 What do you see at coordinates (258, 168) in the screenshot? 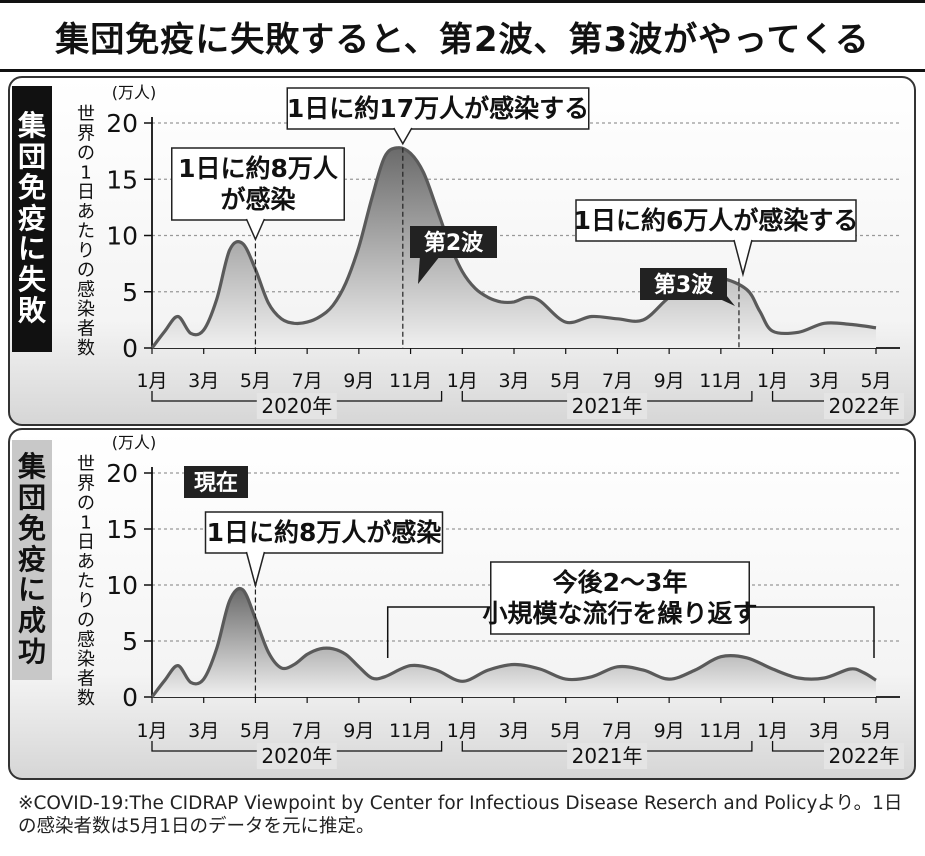
I see `annotation-wave1-text: 1日に約8万人` at bounding box center [258, 168].